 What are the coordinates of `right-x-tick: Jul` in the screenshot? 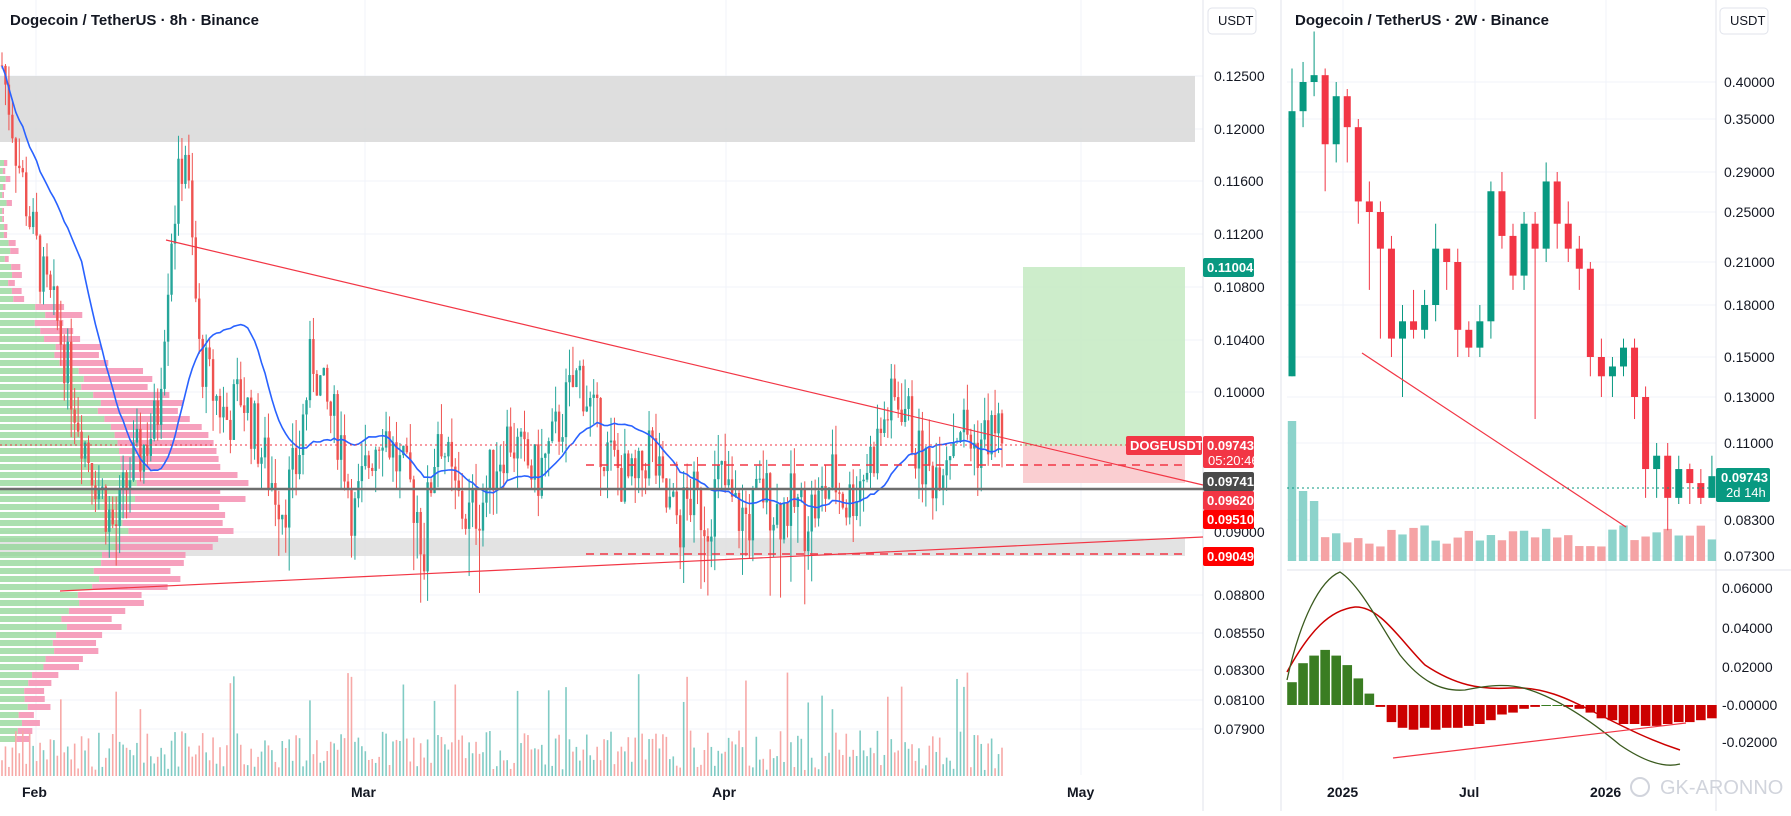 It's located at (1469, 792).